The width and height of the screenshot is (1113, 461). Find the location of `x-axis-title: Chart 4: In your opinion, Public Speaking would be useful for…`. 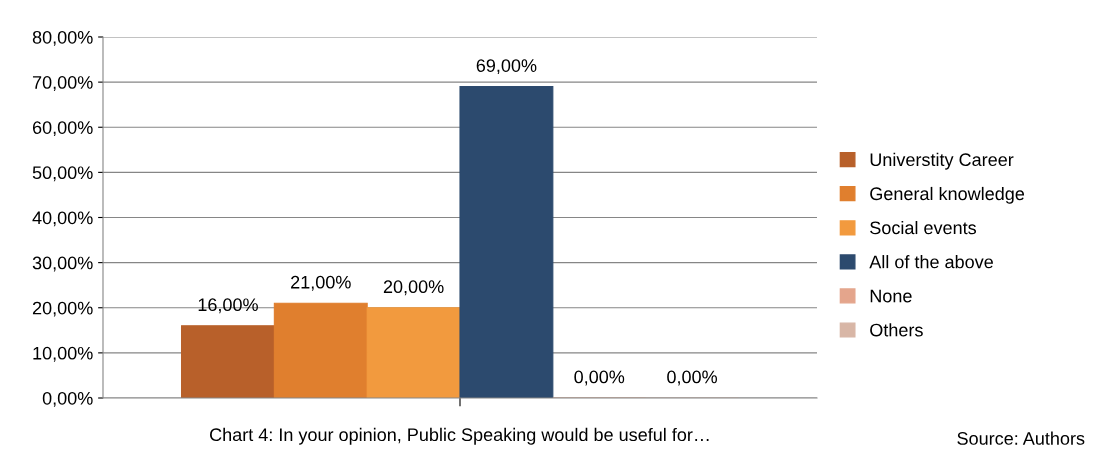

x-axis-title: Chart 4: In your opinion, Public Speaking would be useful for… is located at coordinates (459, 436).